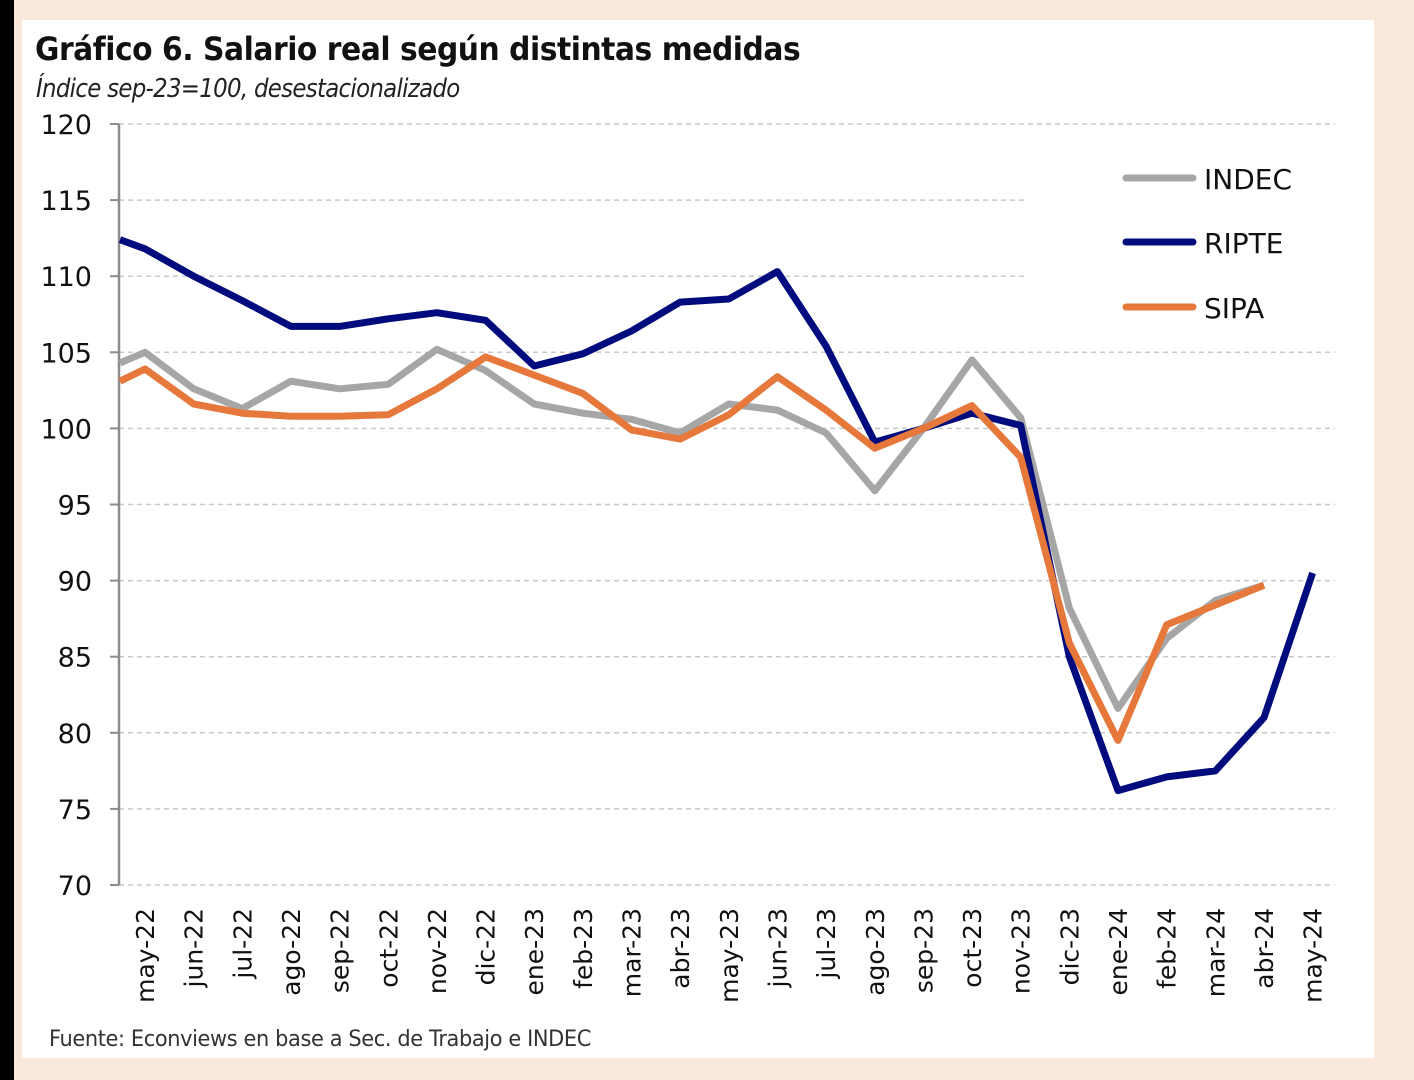 This screenshot has width=1414, height=1080. I want to click on x-tick-label: may-22, so click(145, 955).